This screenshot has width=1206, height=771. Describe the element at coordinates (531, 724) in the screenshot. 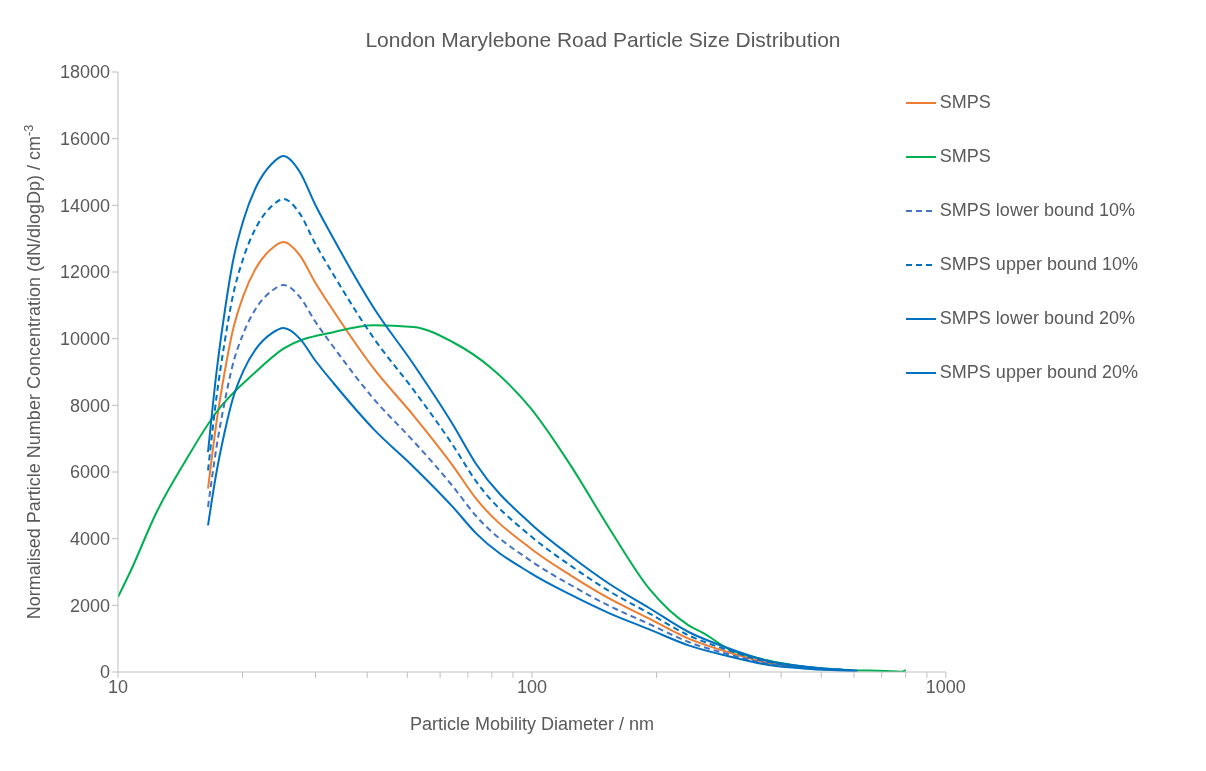

I see `x-axis-title: Particle Mobility Diameter / nm` at that location.